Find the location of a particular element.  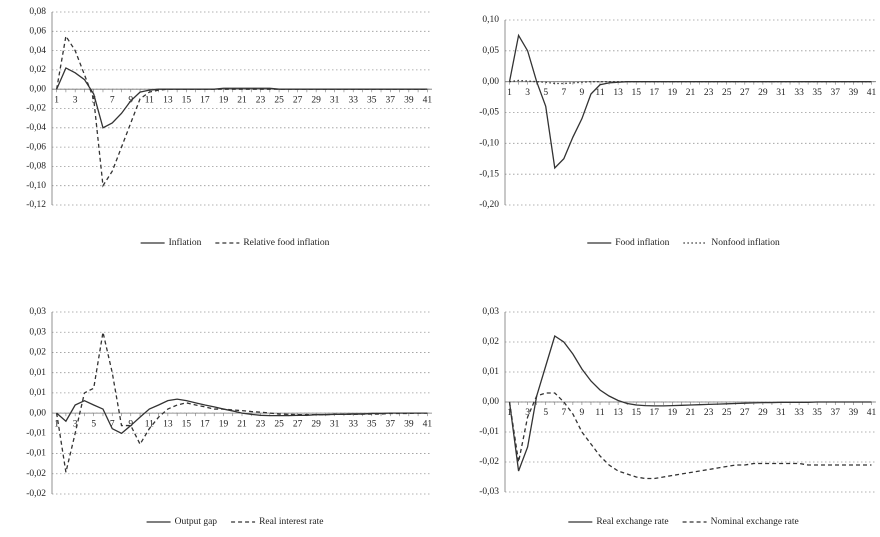

y-tick-label: -0,08 is located at coordinates (36, 167).